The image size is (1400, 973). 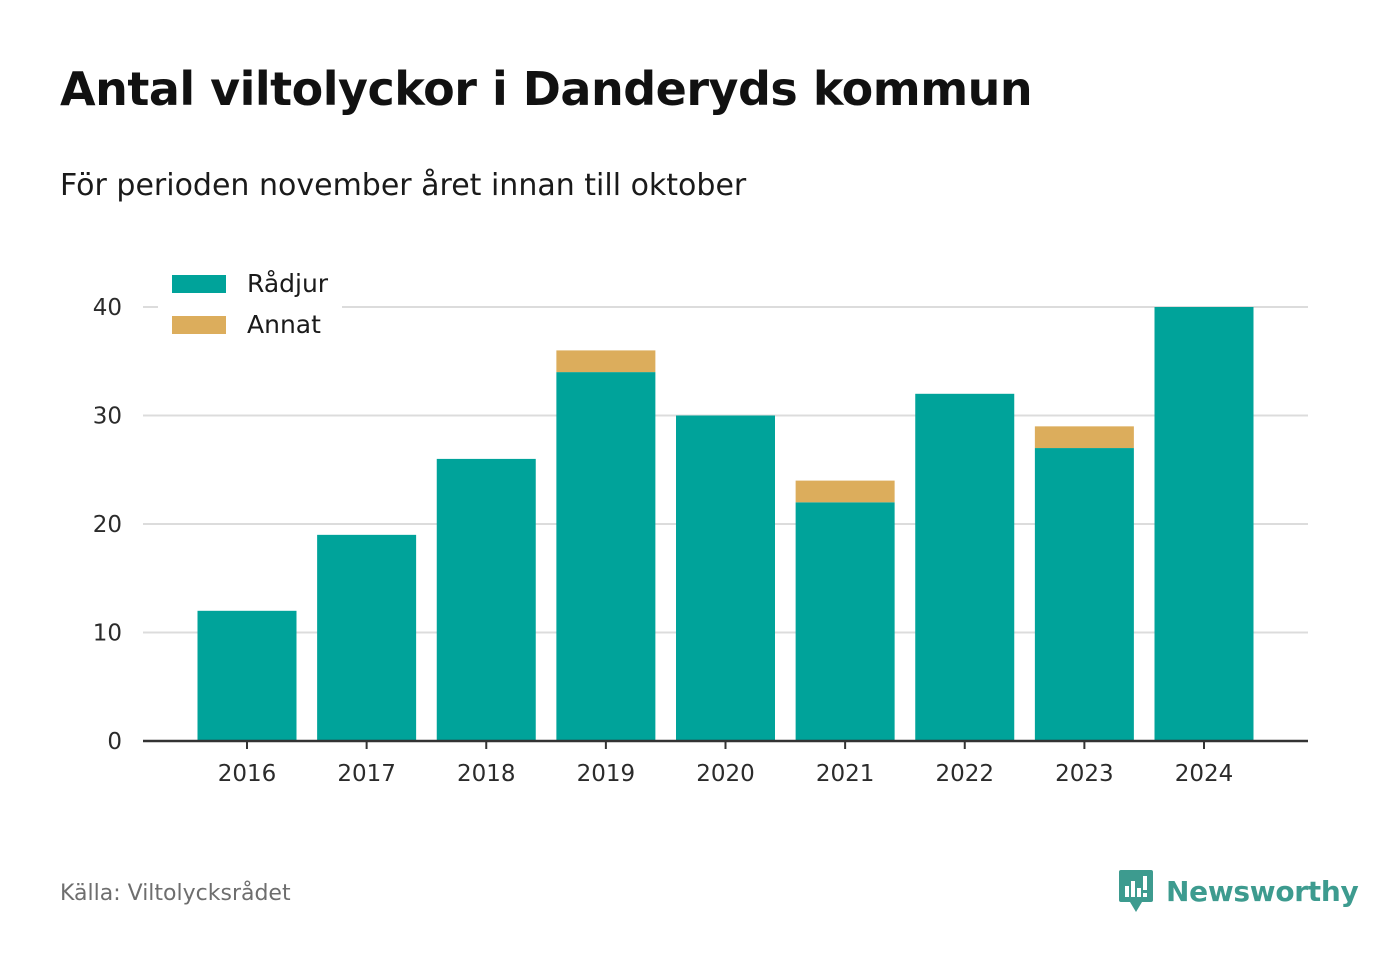 I want to click on bar-rådjur-2017, so click(x=367, y=637).